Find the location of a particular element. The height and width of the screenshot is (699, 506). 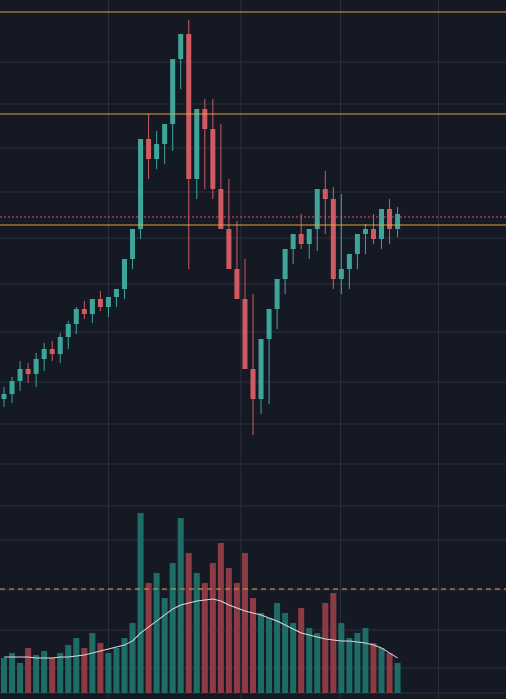

volume-ma-line is located at coordinates (201, 628).